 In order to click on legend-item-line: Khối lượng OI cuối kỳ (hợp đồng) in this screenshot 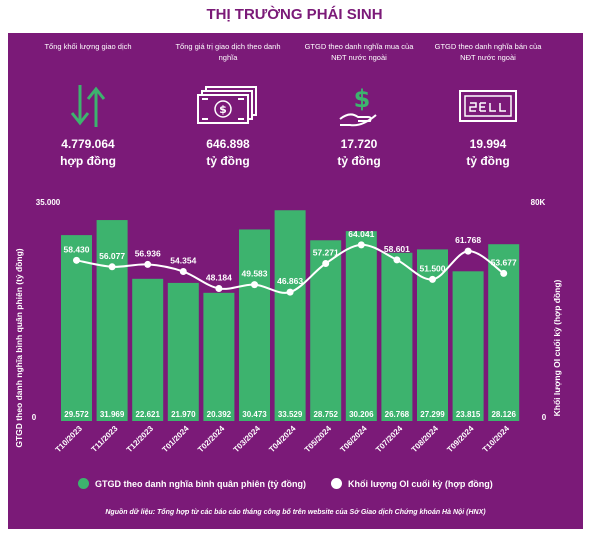, I will do `click(412, 483)`.